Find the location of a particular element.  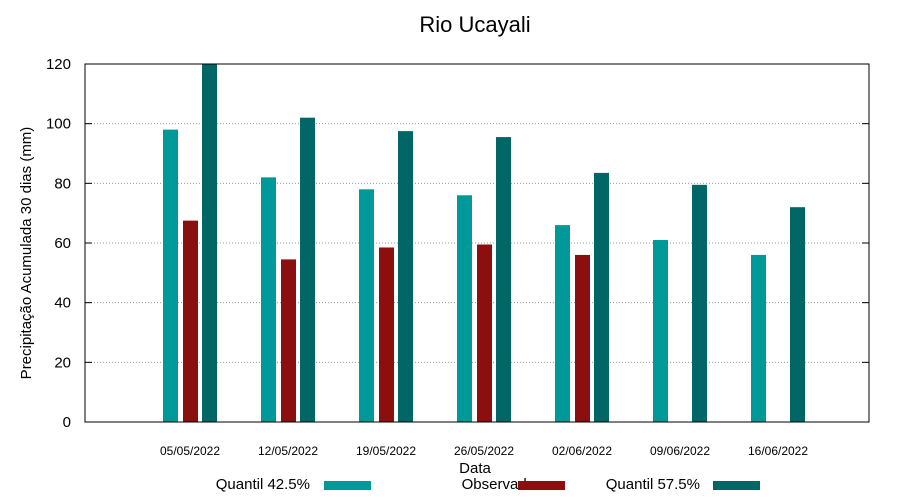

x-tick-label: 02/06/2022 is located at coordinates (582, 451).